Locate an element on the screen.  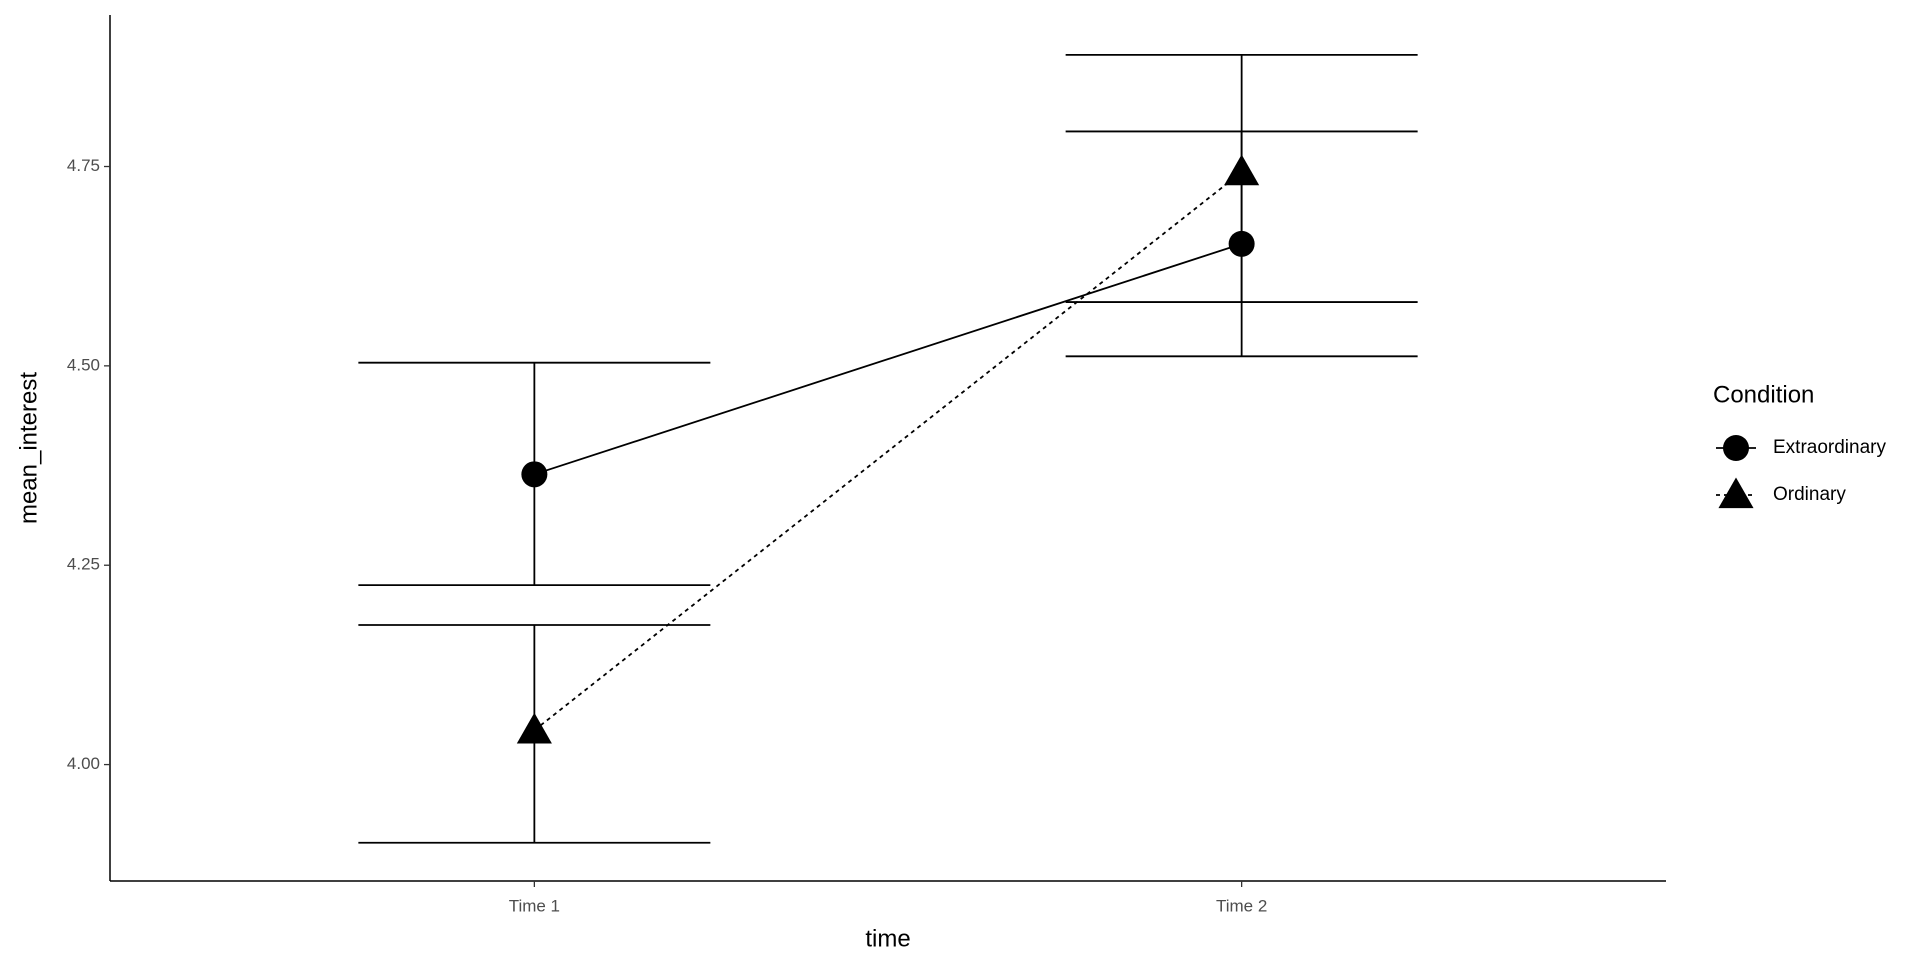
legend-title: Condition is located at coordinates (1763, 394).